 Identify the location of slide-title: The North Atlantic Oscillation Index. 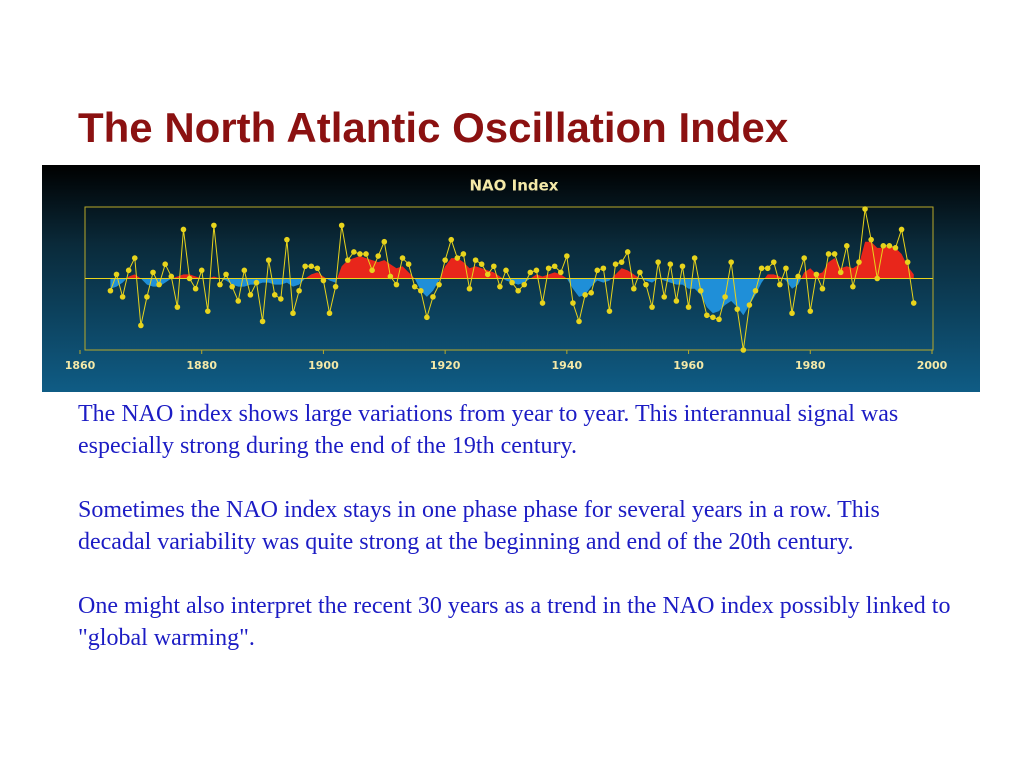
(433, 127).